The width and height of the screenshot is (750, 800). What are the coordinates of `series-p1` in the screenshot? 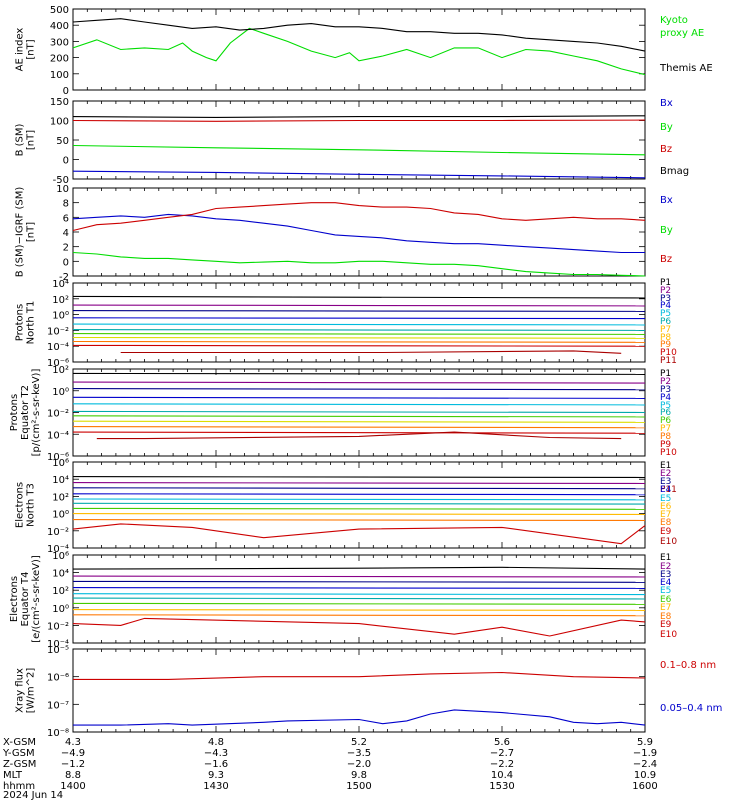 It's located at (359, 373).